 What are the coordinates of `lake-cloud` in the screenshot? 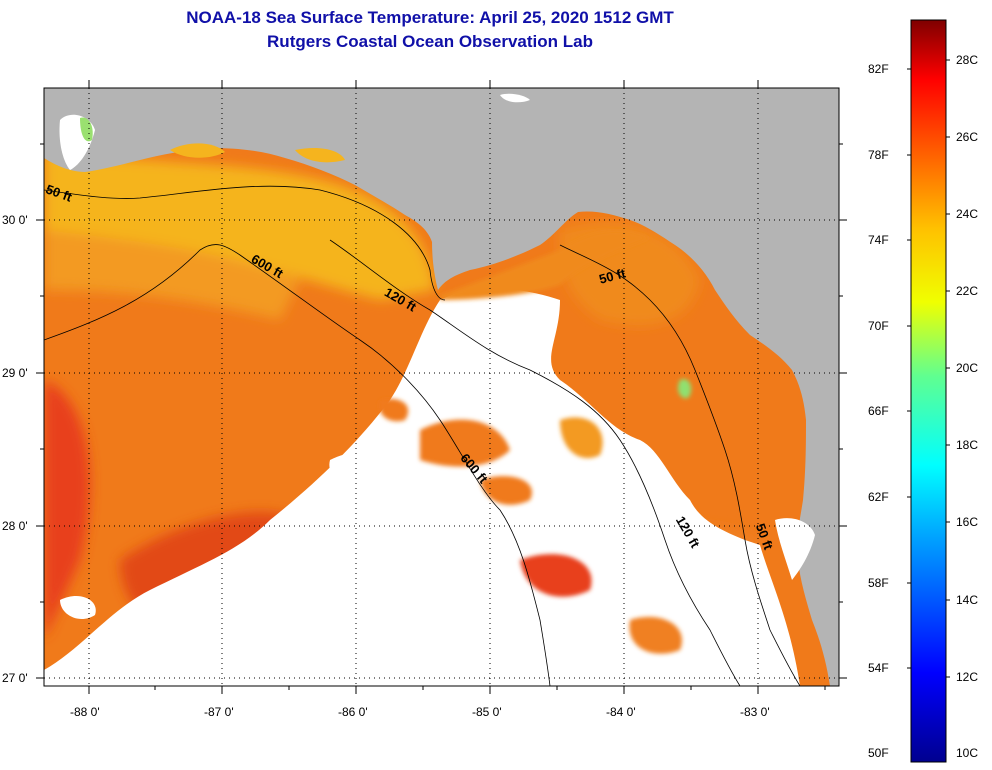 It's located at (515, 98).